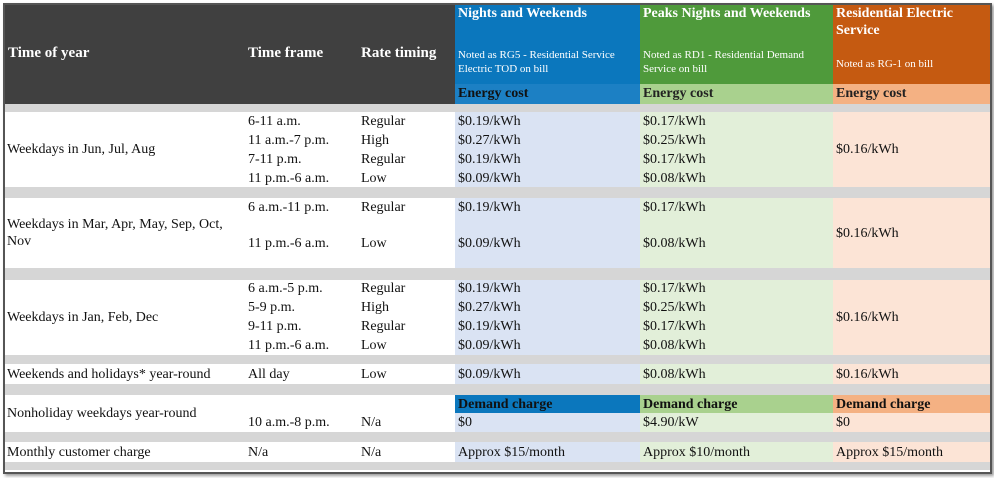 The width and height of the screenshot is (994, 478). Describe the element at coordinates (399, 53) in the screenshot. I see `column-header: Rate timing` at that location.